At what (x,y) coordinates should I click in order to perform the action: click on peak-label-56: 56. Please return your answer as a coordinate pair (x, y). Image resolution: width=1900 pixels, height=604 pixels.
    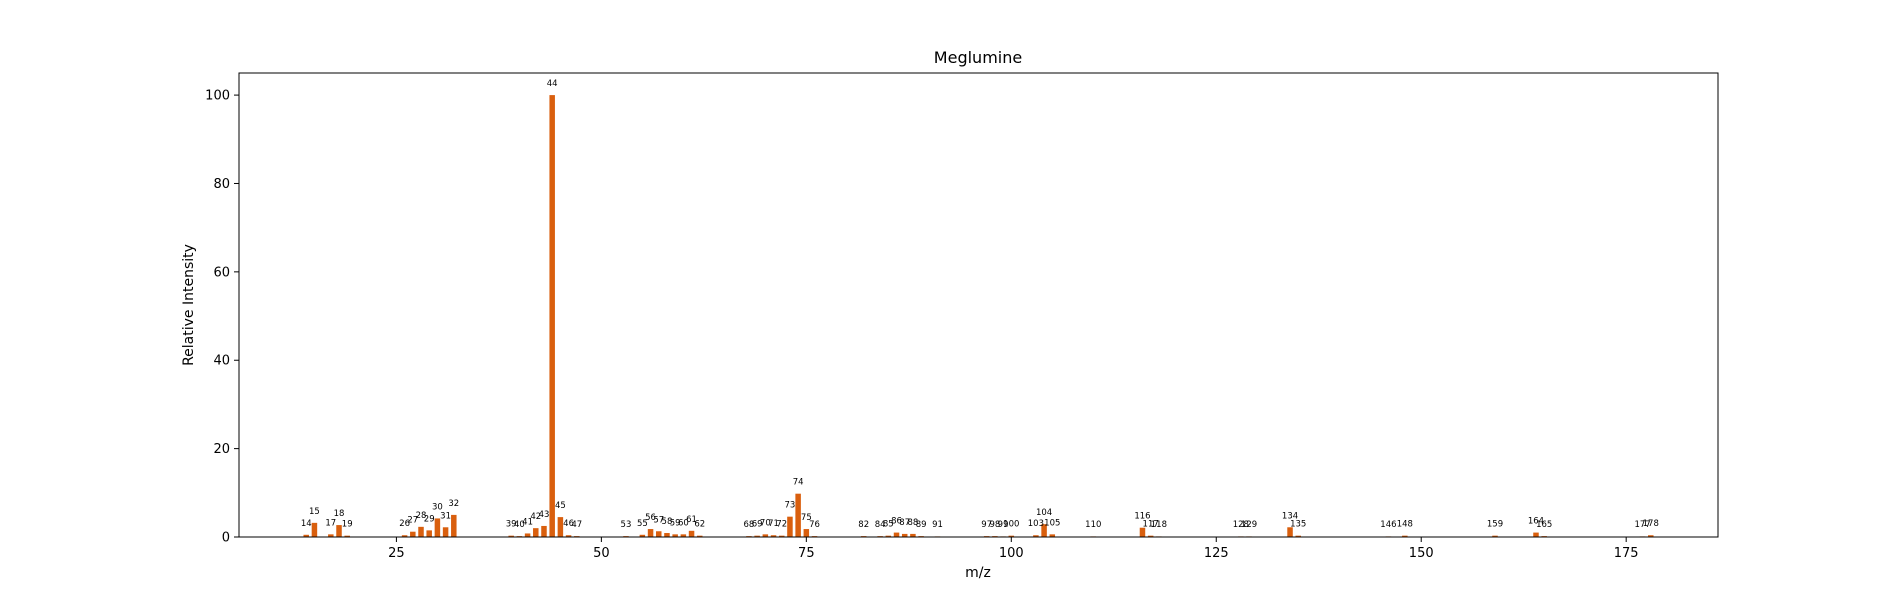
    Looking at the image, I should click on (650, 518).